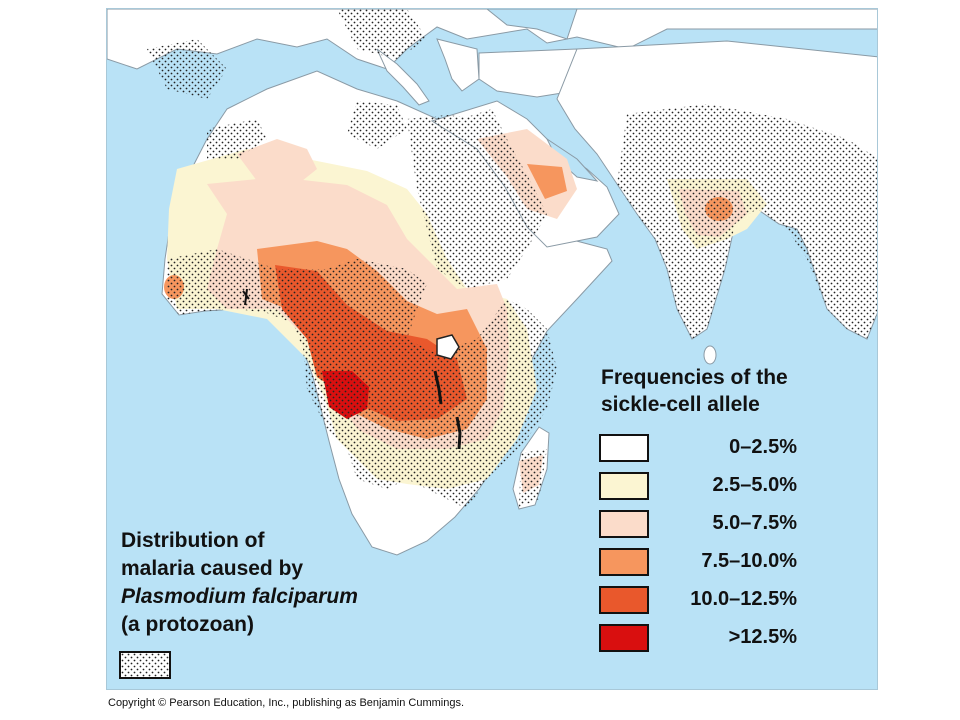 The image size is (960, 720). Describe the element at coordinates (763, 447) in the screenshot. I see `legend-label: 0–2.5%` at that location.